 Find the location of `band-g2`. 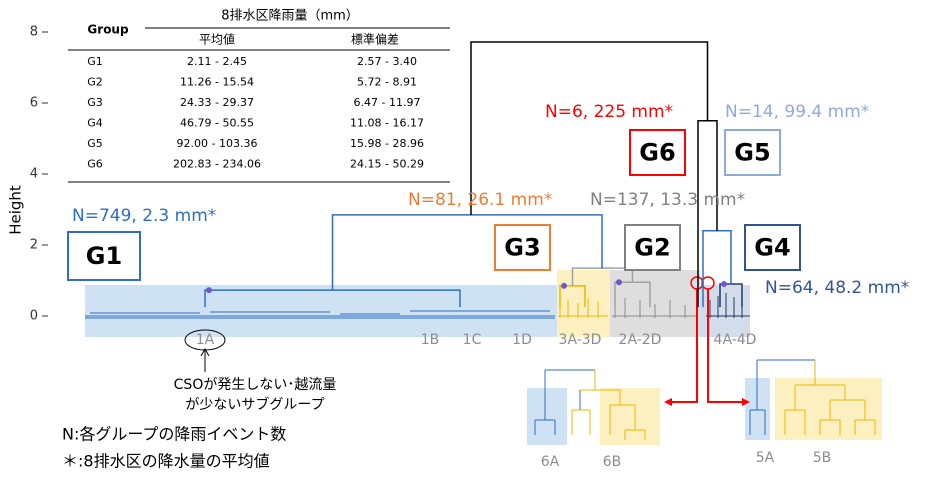

band-g2 is located at coordinates (655, 303).